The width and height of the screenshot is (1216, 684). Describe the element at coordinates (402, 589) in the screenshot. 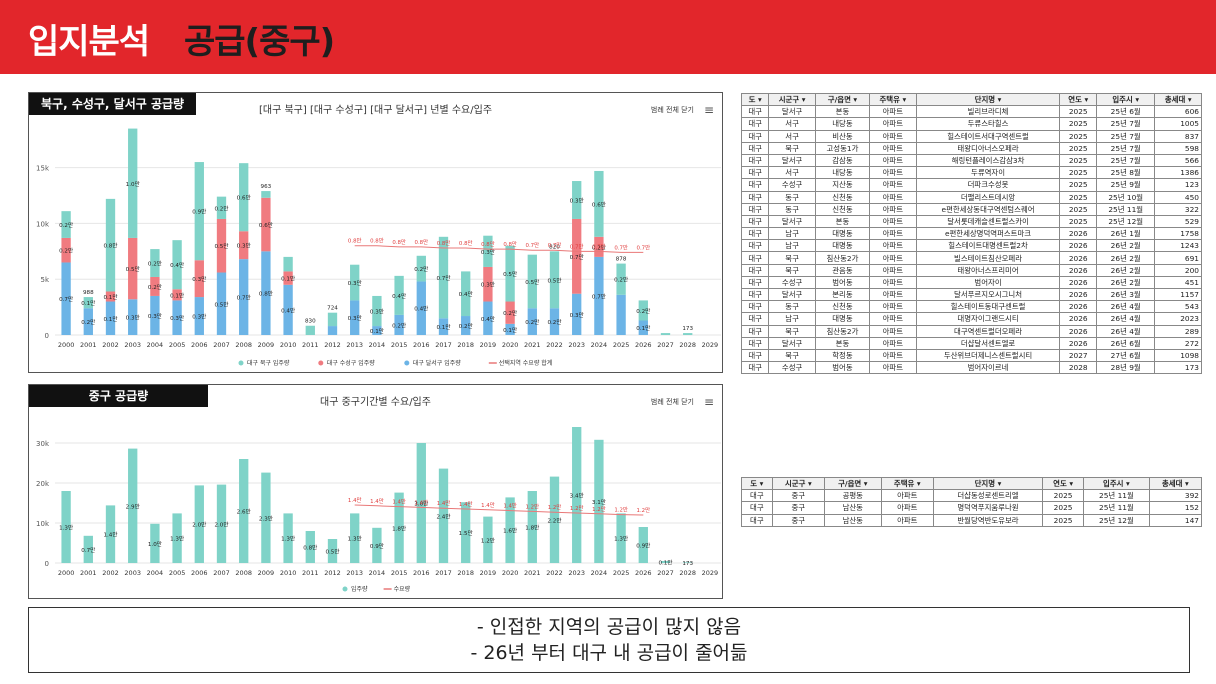

I see `legend-item: 수요량` at that location.